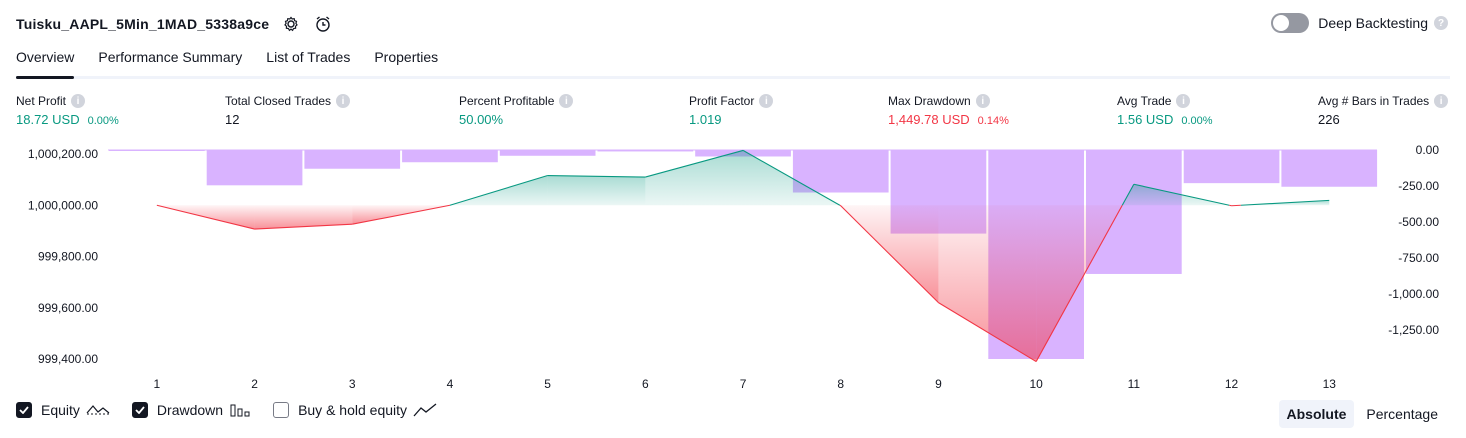  I want to click on x-axis-tick-label: 12, so click(1232, 384).